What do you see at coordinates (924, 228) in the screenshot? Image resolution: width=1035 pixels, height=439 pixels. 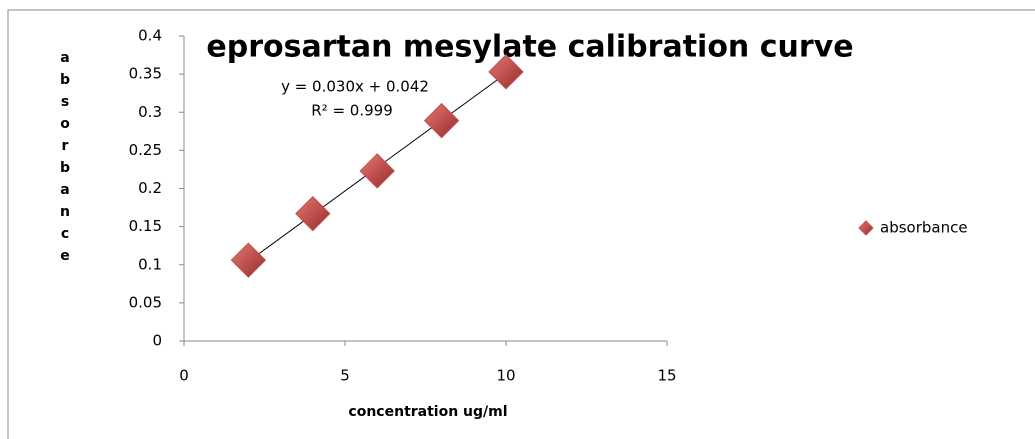 I see `legend-label: absorbance` at bounding box center [924, 228].